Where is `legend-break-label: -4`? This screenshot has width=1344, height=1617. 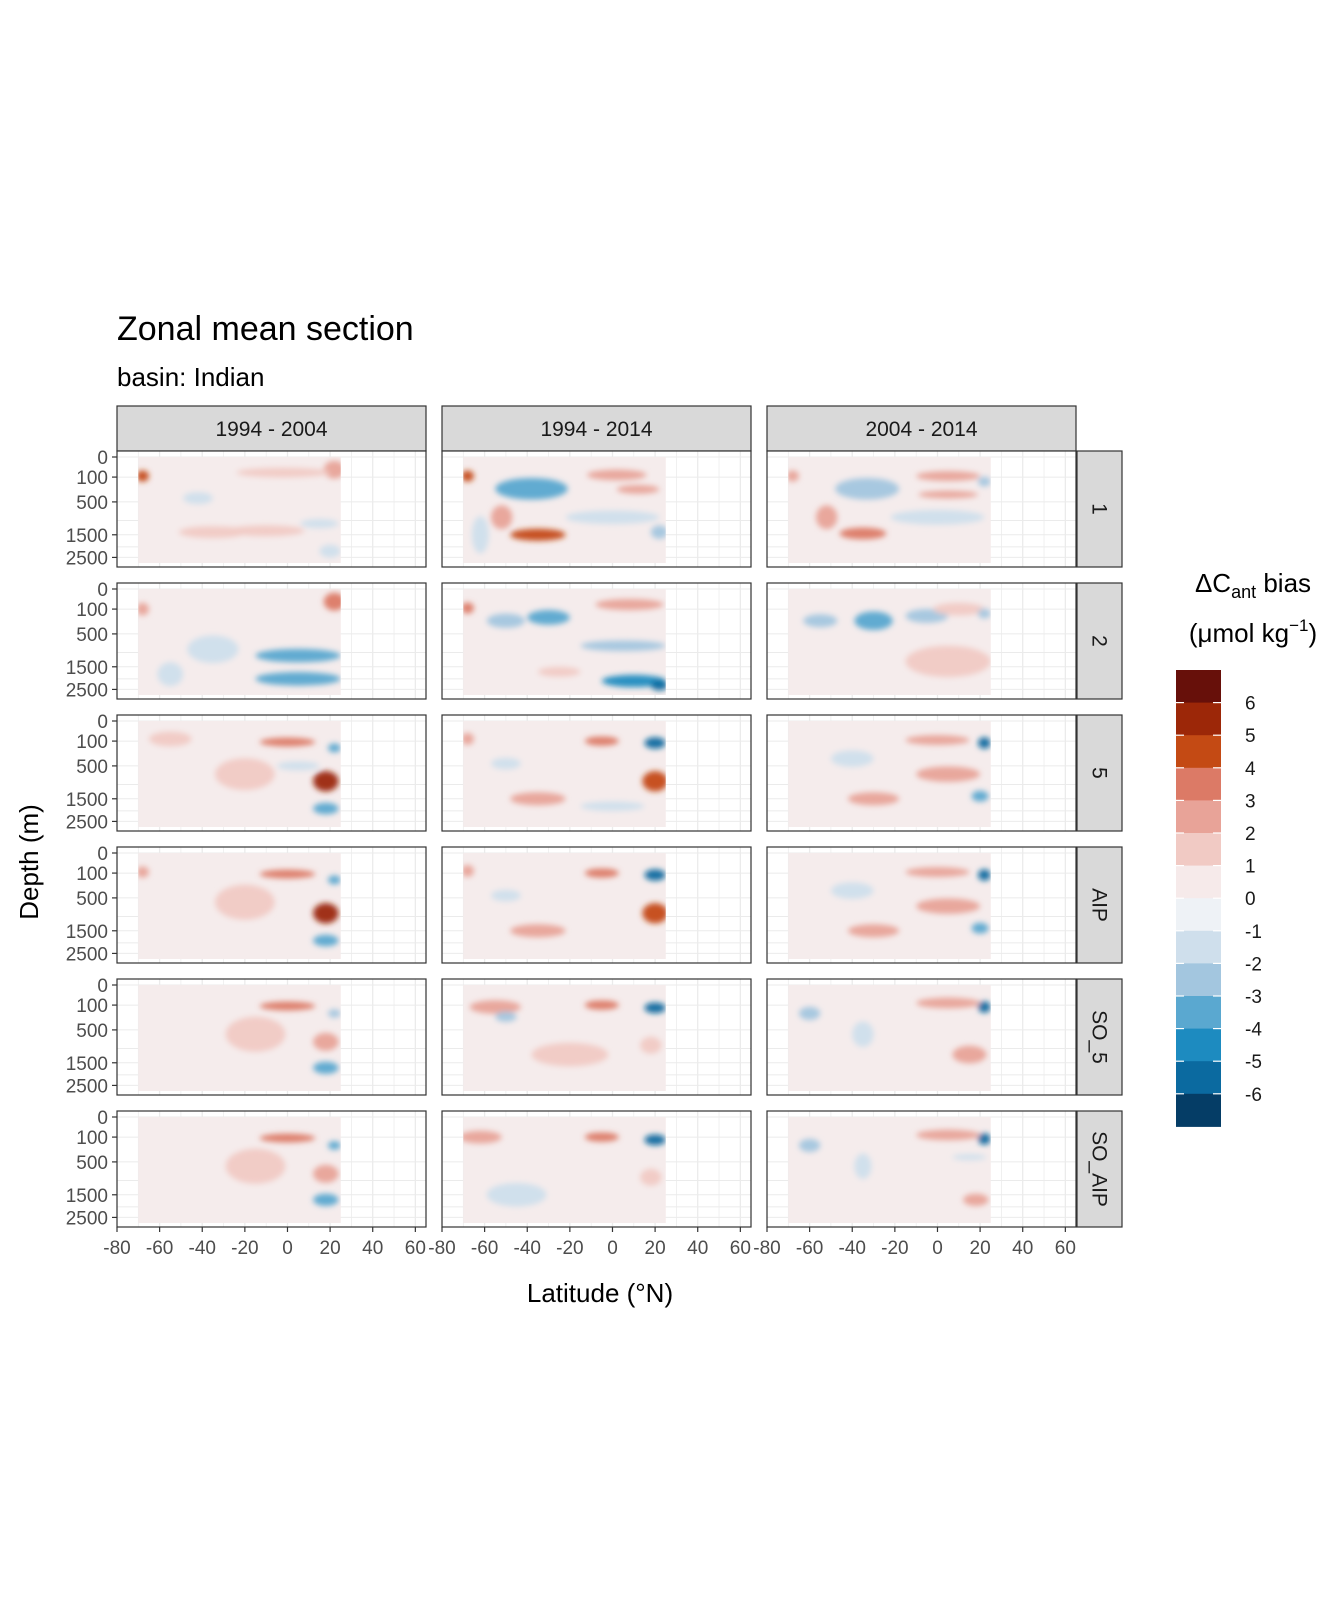
legend-break-label: -4 is located at coordinates (1253, 1030).